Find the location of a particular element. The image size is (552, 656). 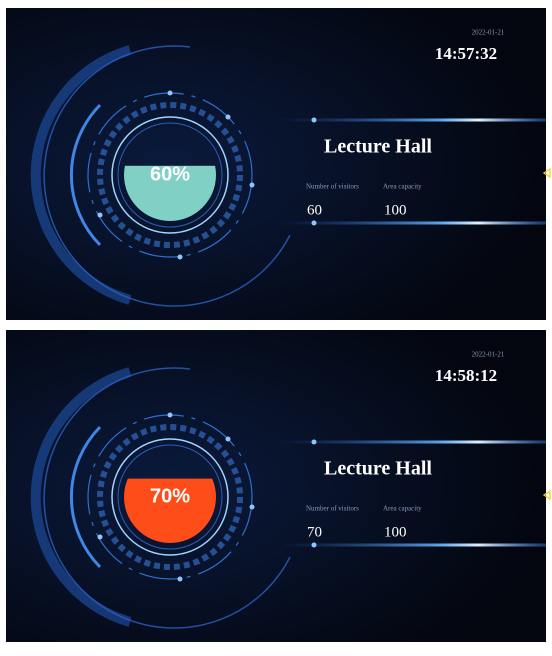

gauge-label: 70% is located at coordinates (170, 496).